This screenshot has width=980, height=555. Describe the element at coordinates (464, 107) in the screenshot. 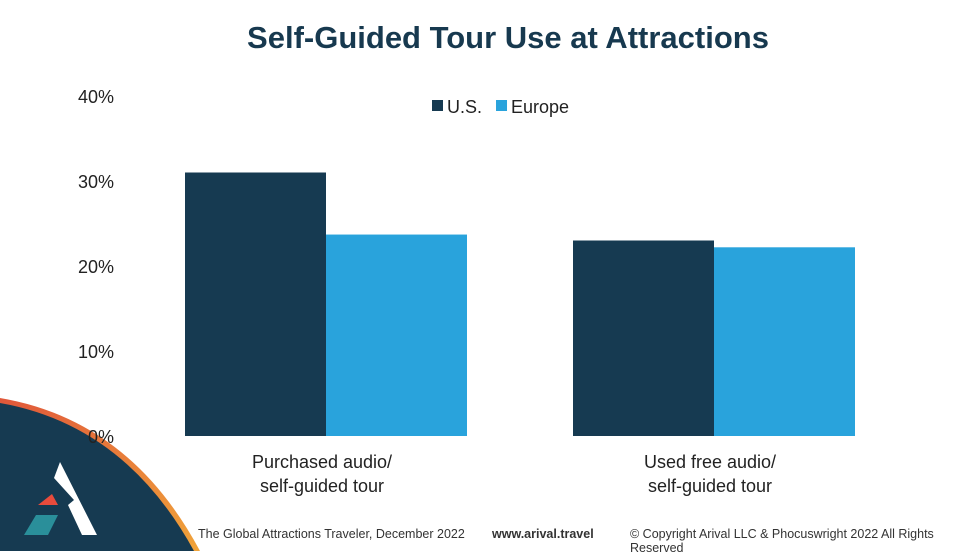

I see `legend-label: U.S.` at that location.